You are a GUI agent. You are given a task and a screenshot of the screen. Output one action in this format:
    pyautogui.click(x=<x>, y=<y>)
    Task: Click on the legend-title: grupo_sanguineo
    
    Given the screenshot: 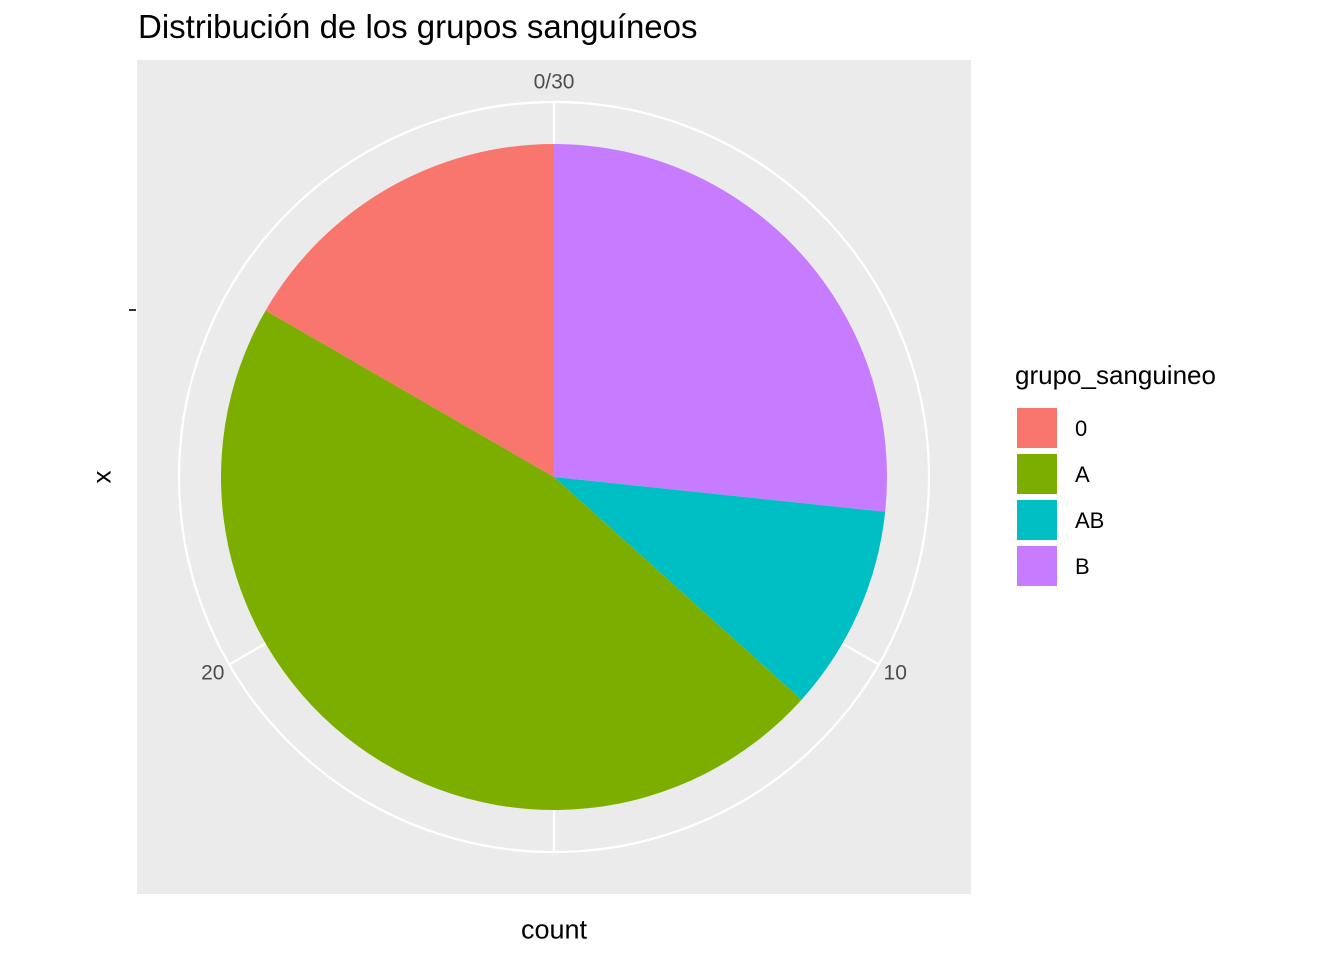 What is the action you would take?
    pyautogui.click(x=1115, y=375)
    